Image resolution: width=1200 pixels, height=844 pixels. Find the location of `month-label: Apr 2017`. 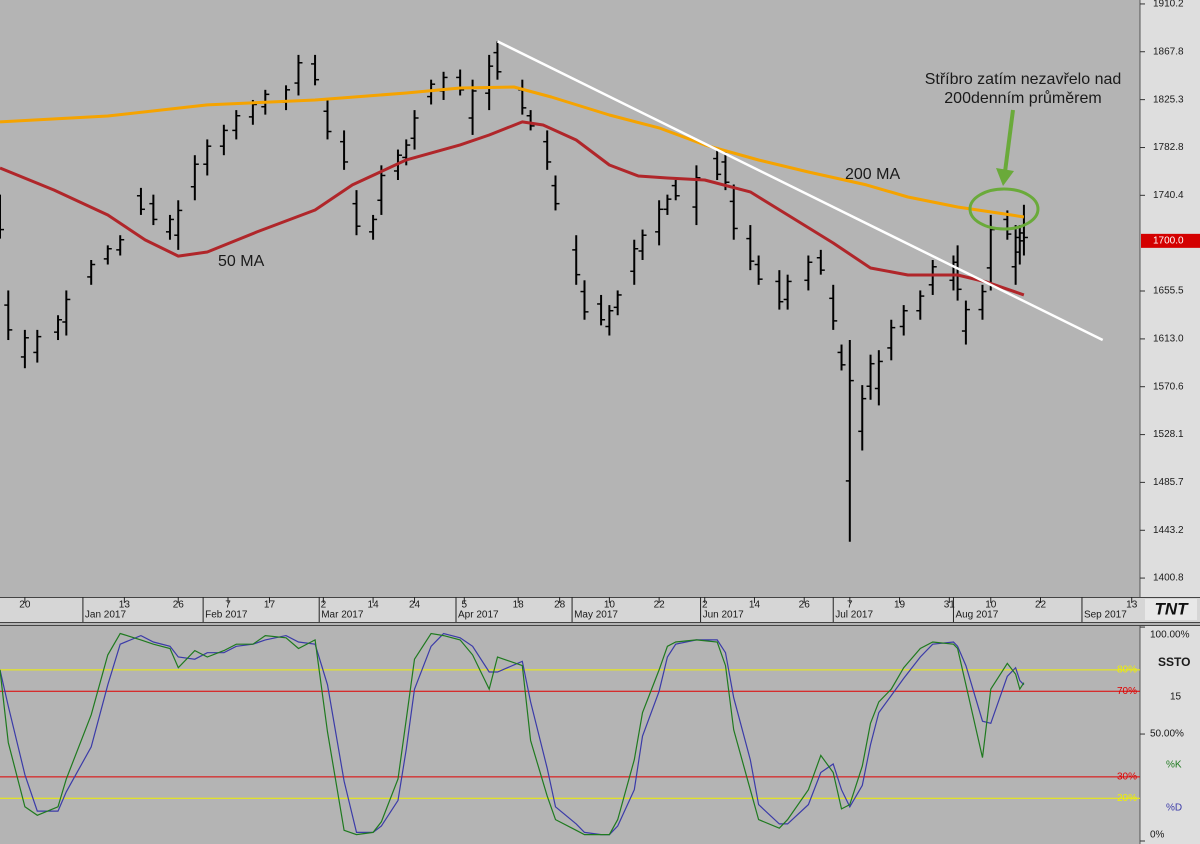

month-label: Apr 2017 is located at coordinates (478, 615).